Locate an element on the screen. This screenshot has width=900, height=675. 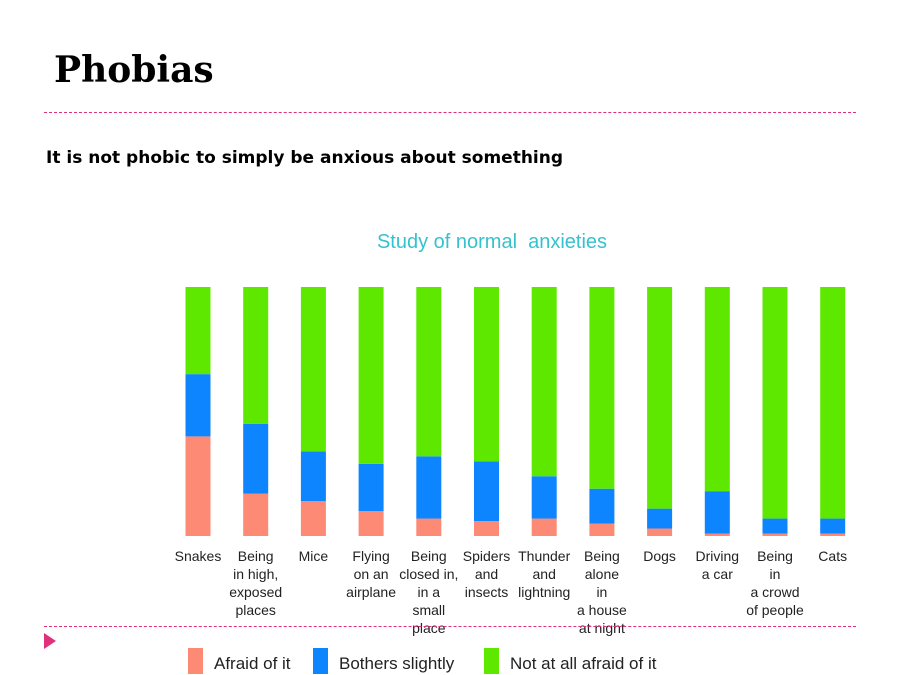
category-label: Thunder and lightning is located at coordinates (544, 574).